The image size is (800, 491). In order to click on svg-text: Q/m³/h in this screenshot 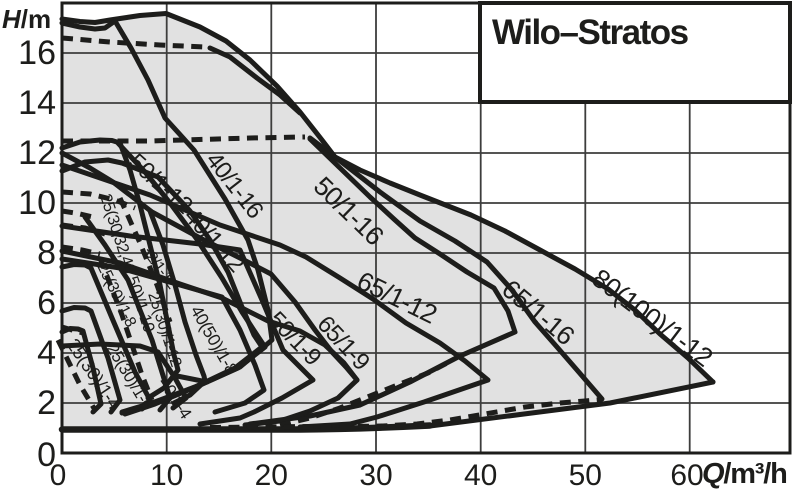, I will do `click(744, 474)`.